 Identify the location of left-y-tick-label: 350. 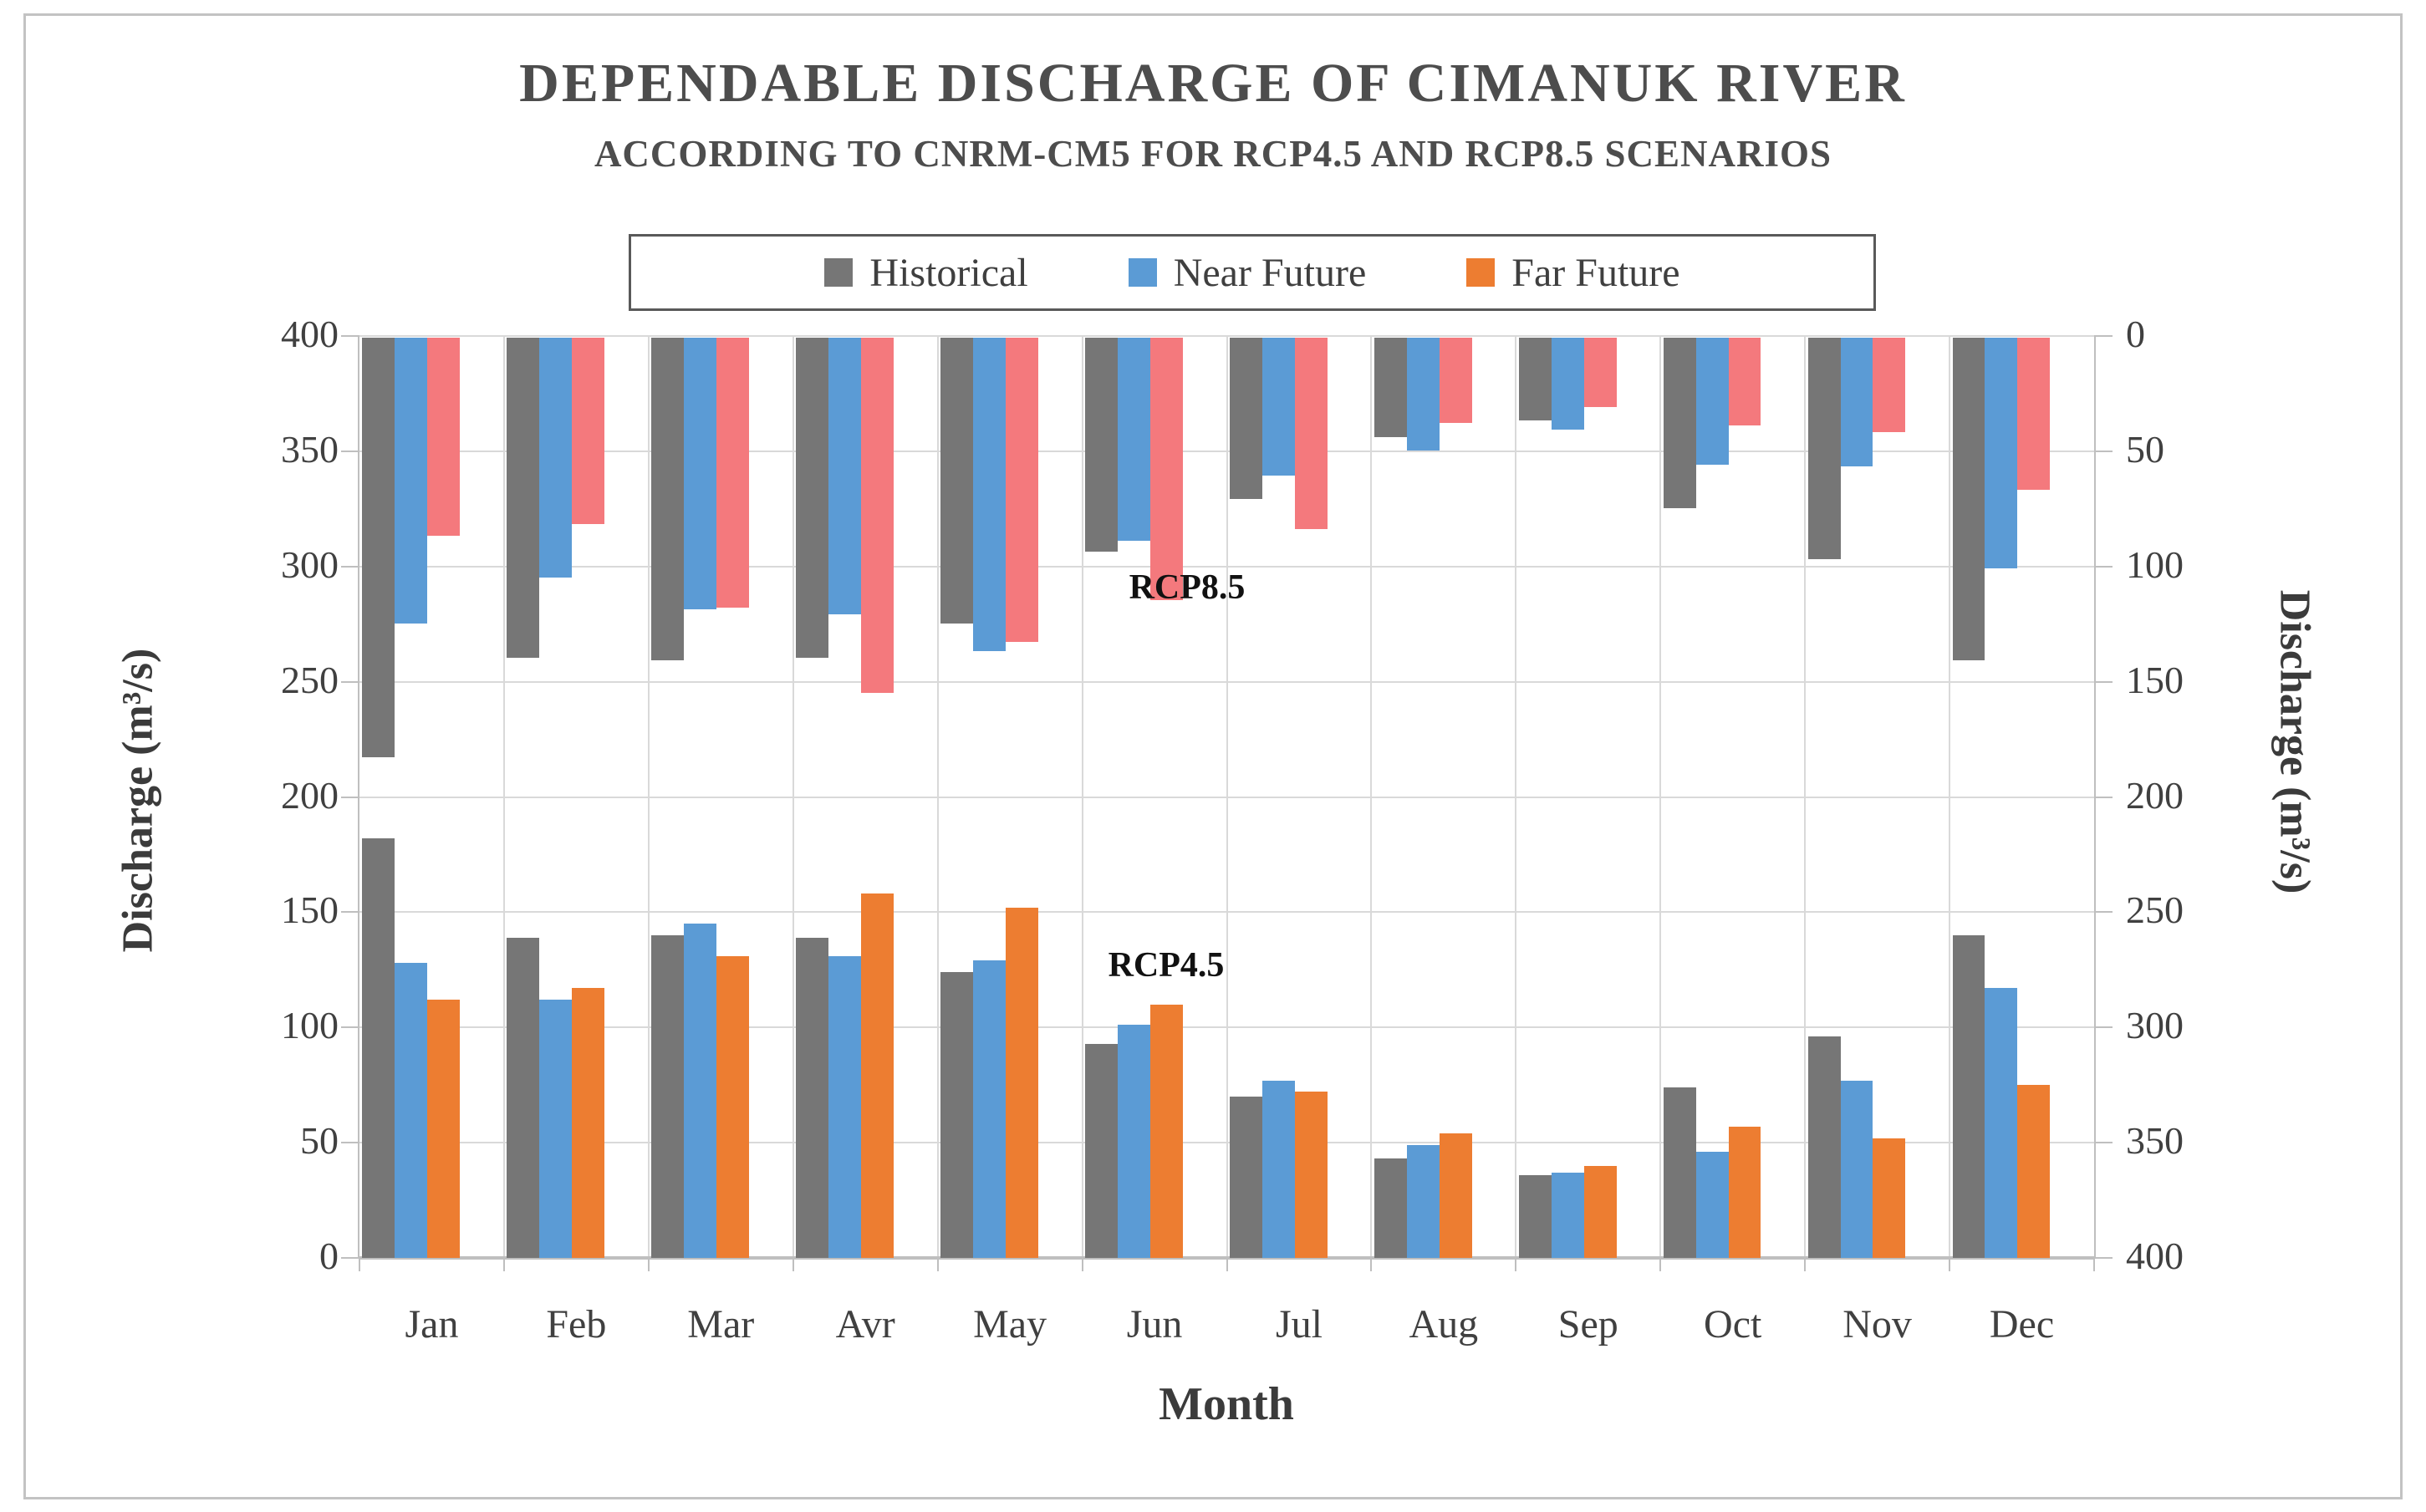
(310, 449).